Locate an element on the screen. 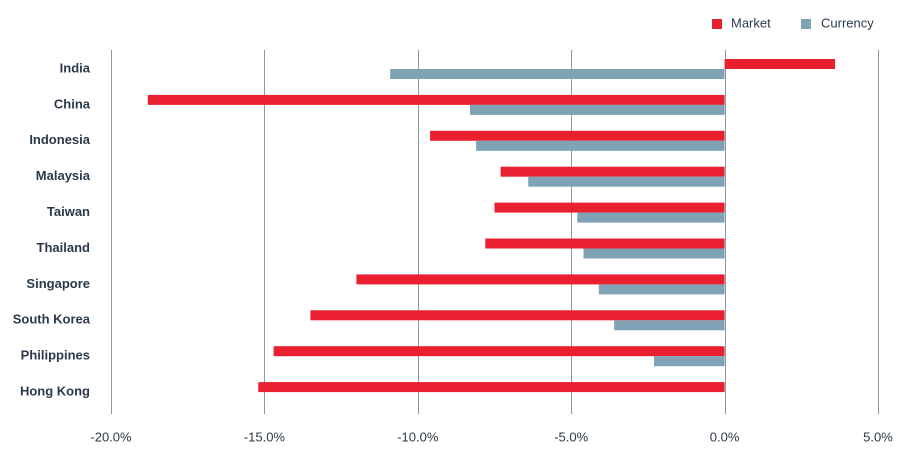  x-tick-label: -15.0% is located at coordinates (265, 436).